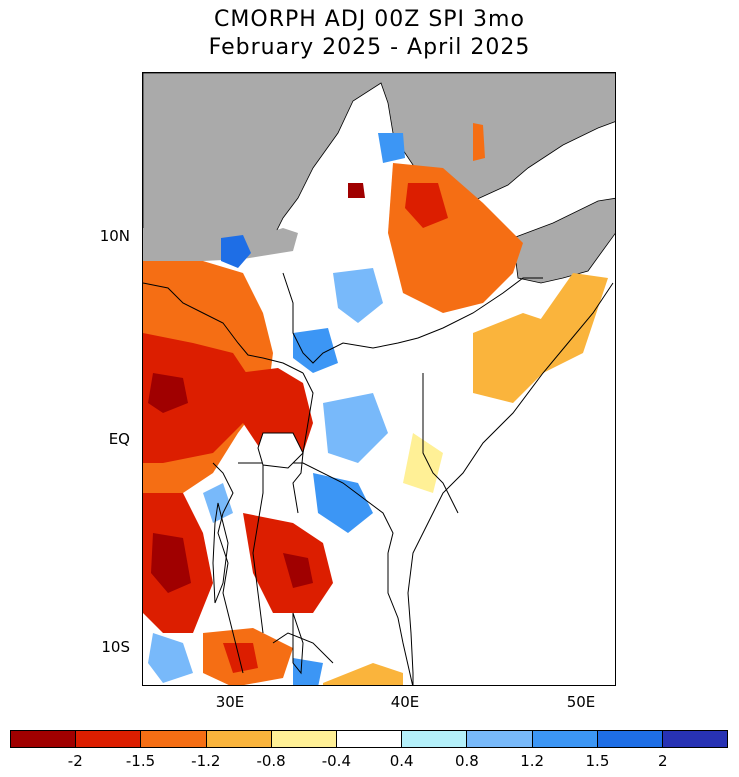 The image size is (739, 777). I want to click on lake-victoria, so click(280, 450).